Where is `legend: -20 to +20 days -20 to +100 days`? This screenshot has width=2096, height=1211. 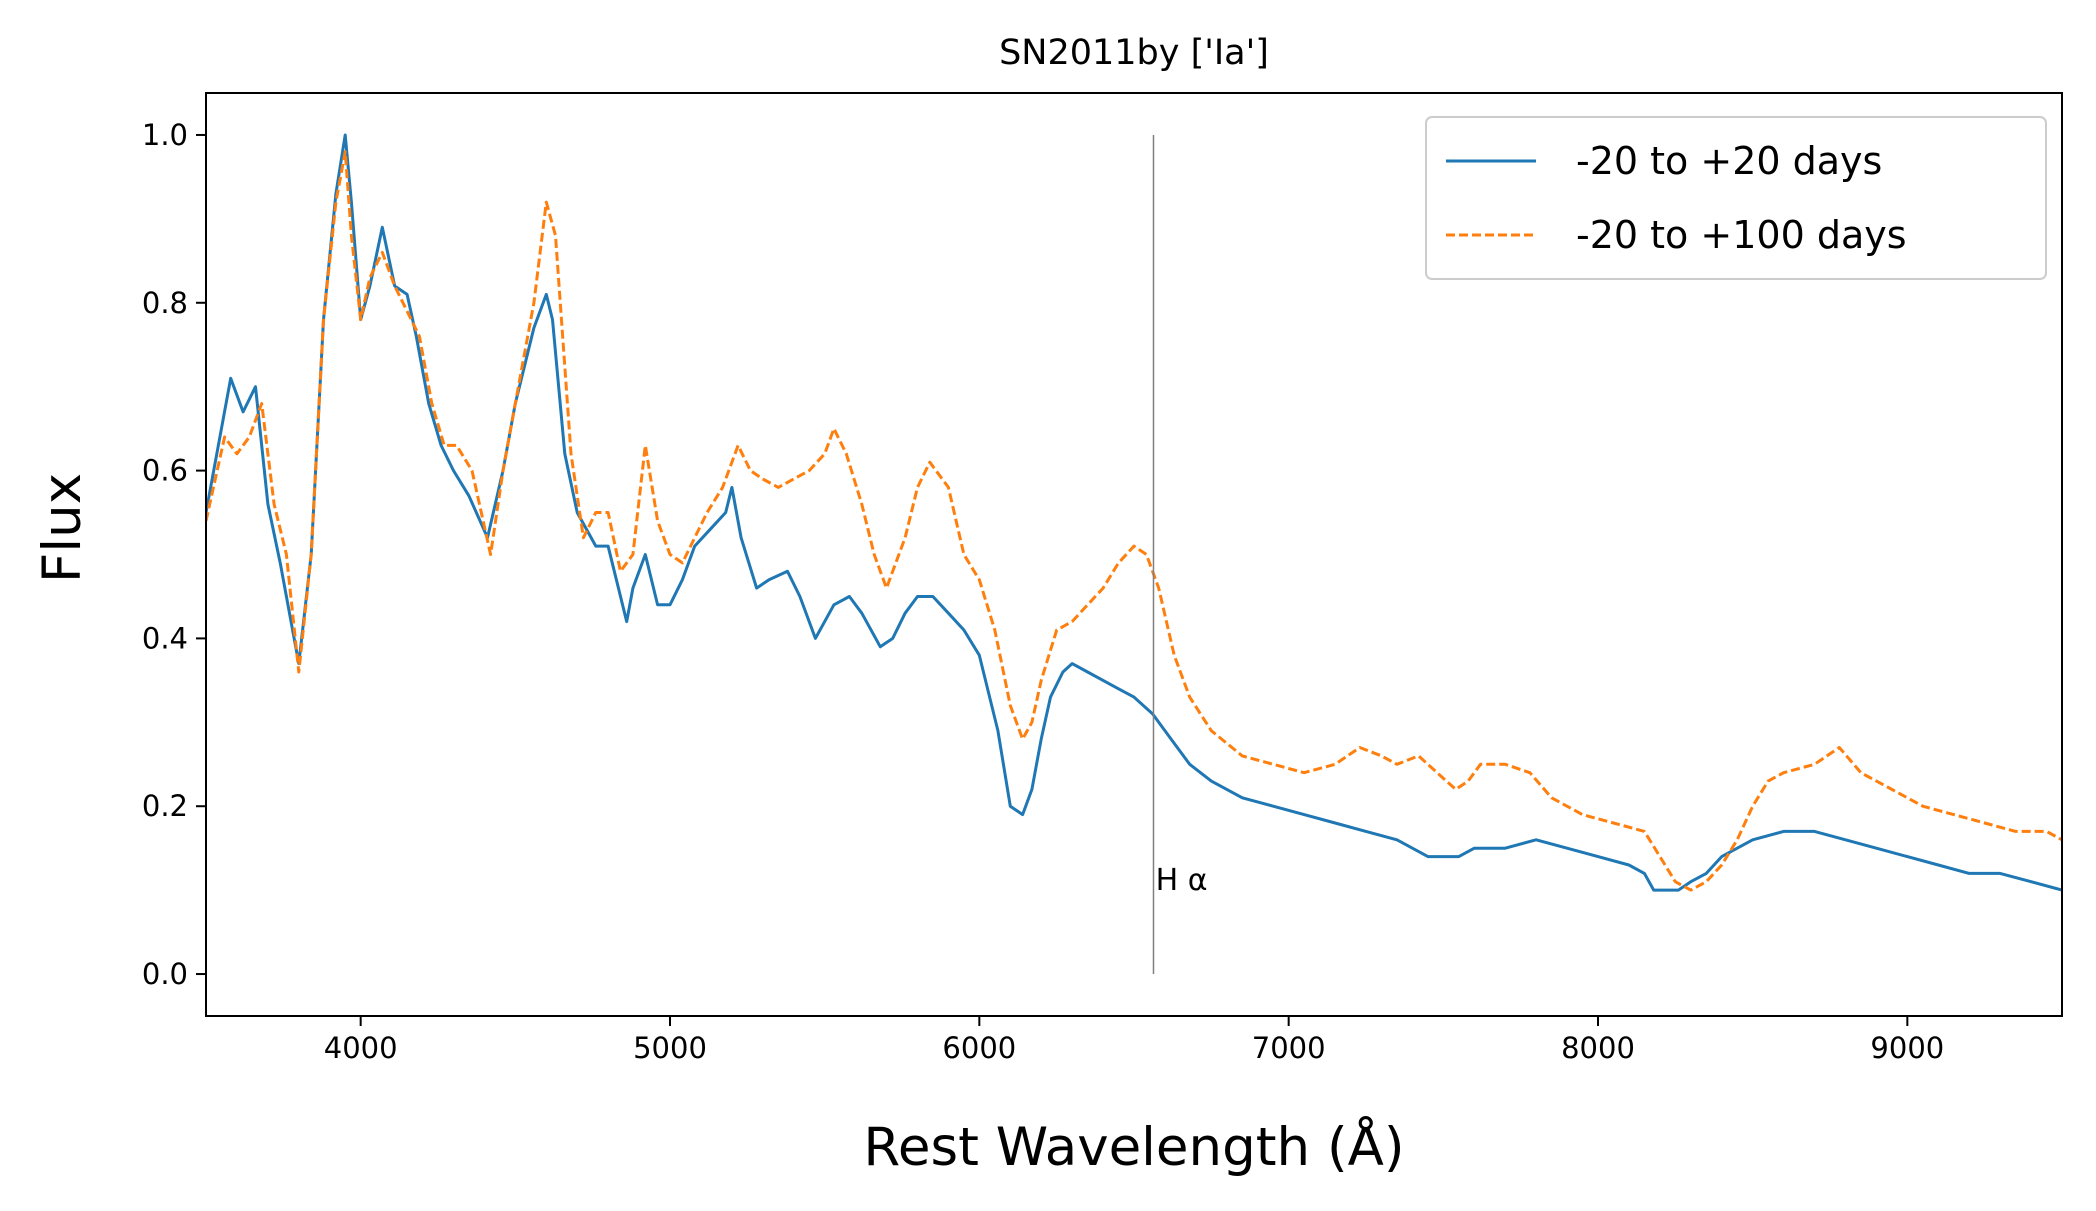 legend: -20 to +20 days -20 to +100 days is located at coordinates (1736, 198).